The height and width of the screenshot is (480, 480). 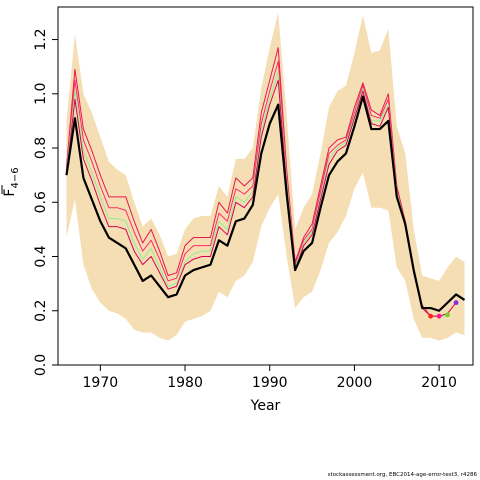 What do you see at coordinates (355, 383) in the screenshot?
I see `x-tick-label: 2000` at bounding box center [355, 383].